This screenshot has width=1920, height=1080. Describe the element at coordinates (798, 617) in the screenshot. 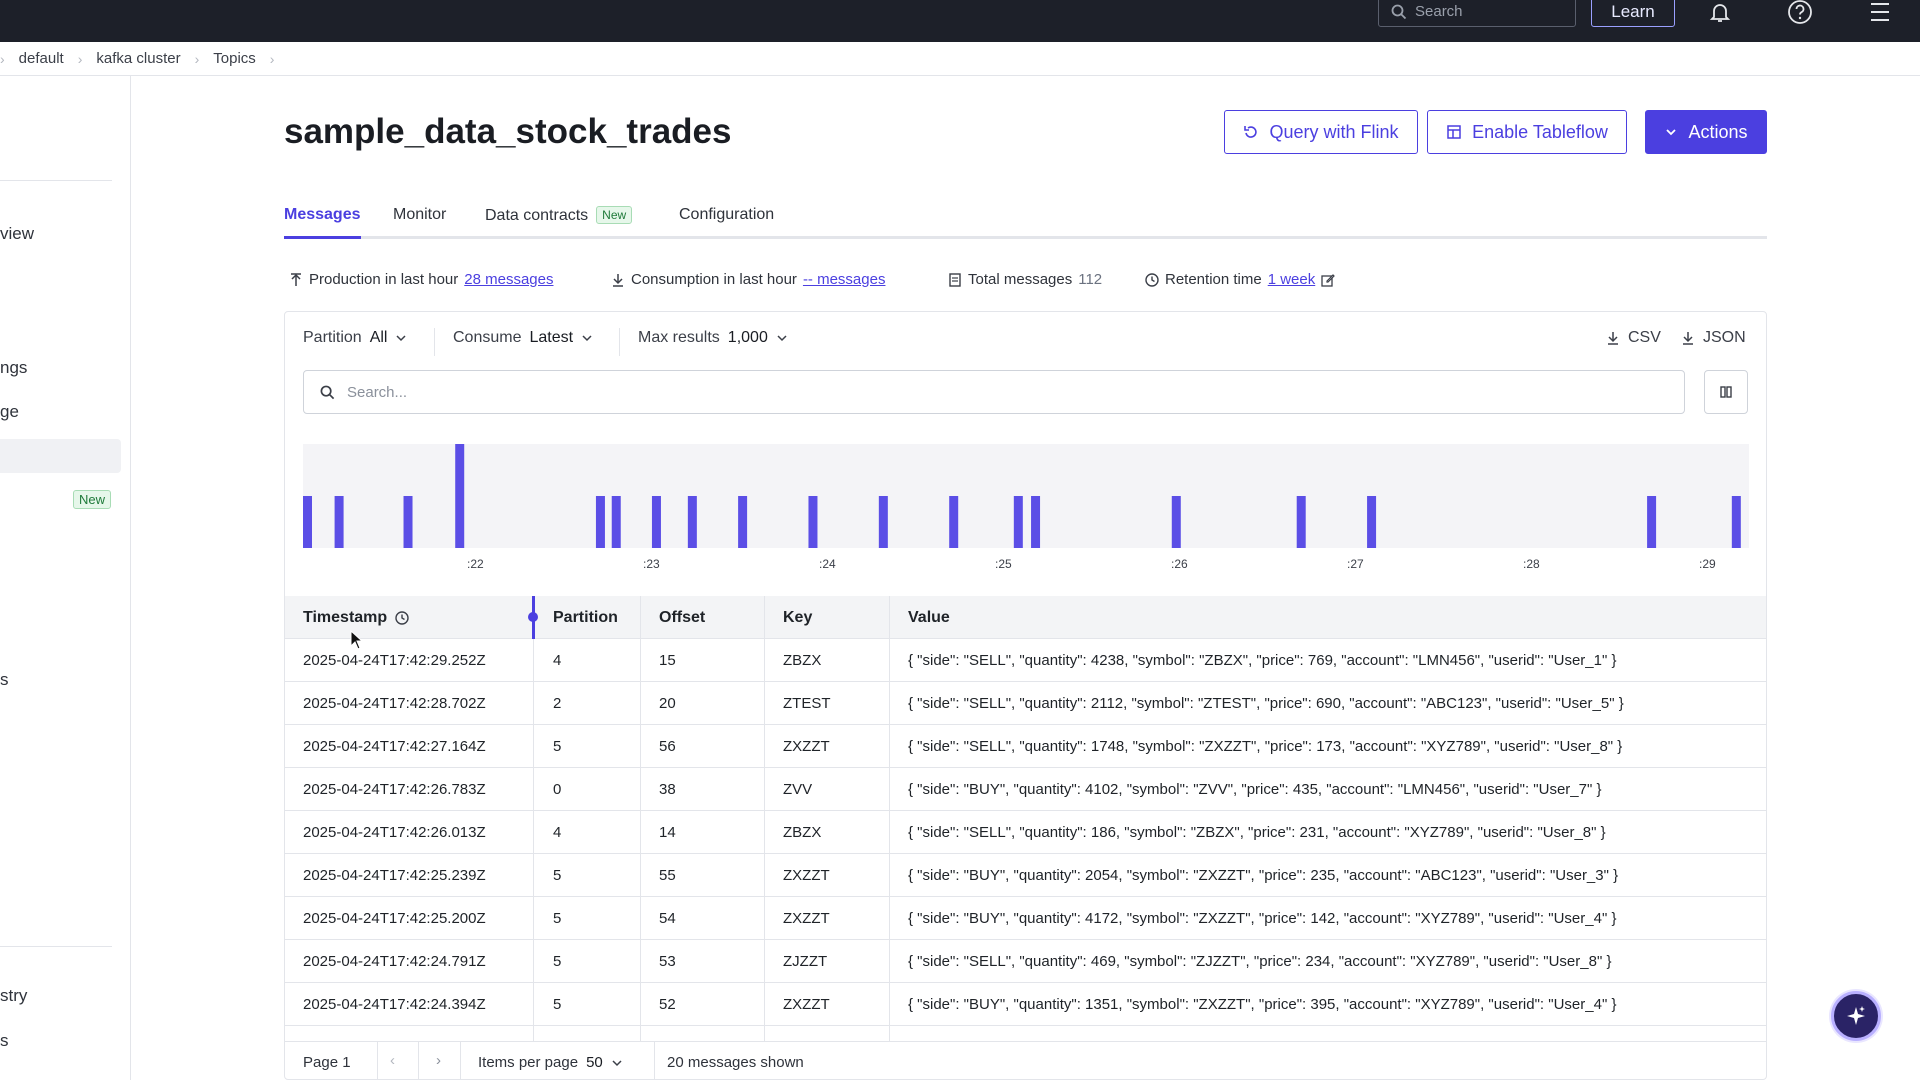

I see `header-key: Key` at that location.